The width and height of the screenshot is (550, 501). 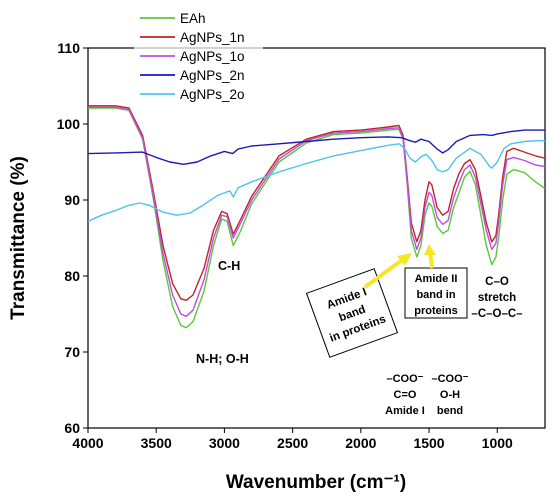 I want to click on nh-oh-label: N-H; O-H, so click(x=222, y=359).